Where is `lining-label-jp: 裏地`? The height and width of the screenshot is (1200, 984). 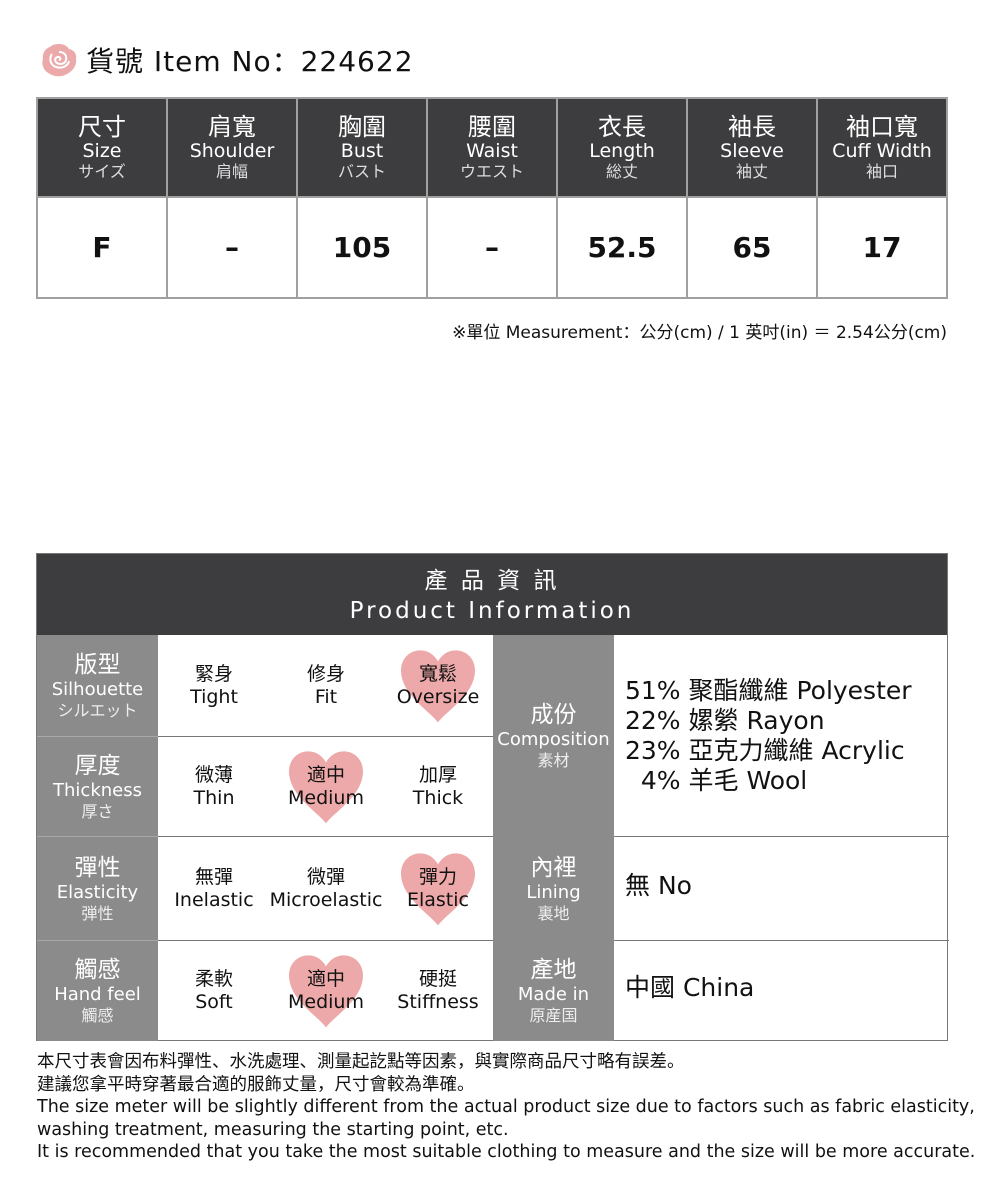 lining-label-jp: 裏地 is located at coordinates (553, 913).